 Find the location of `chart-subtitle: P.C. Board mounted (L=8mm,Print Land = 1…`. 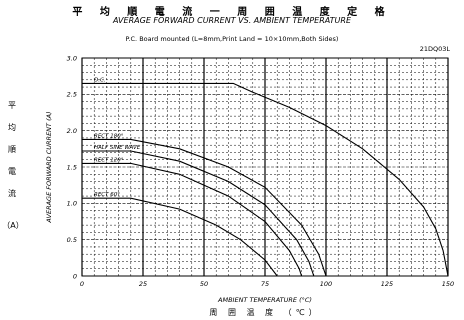

chart-subtitle: P.C. Board mounted (L=8mm,Print Land = 1… is located at coordinates (232, 39).